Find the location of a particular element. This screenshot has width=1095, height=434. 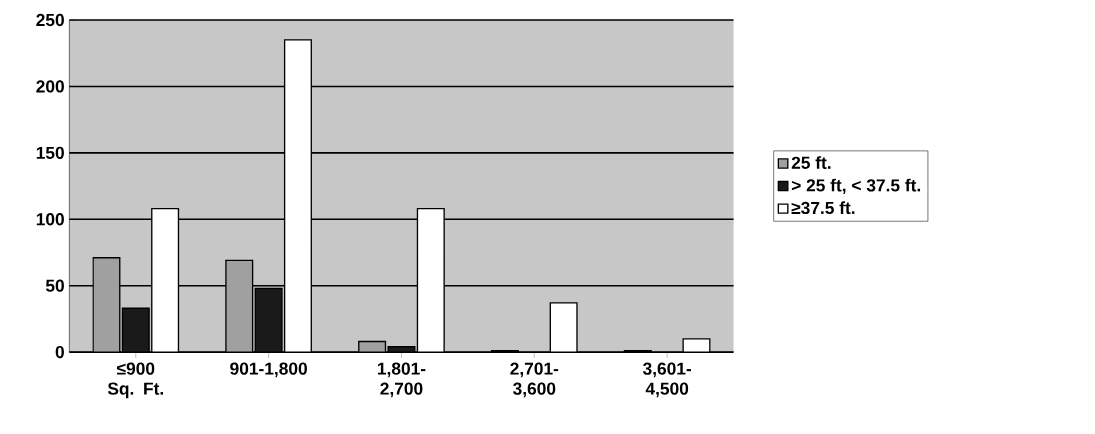

y-tick-label: 200 is located at coordinates (50, 86).